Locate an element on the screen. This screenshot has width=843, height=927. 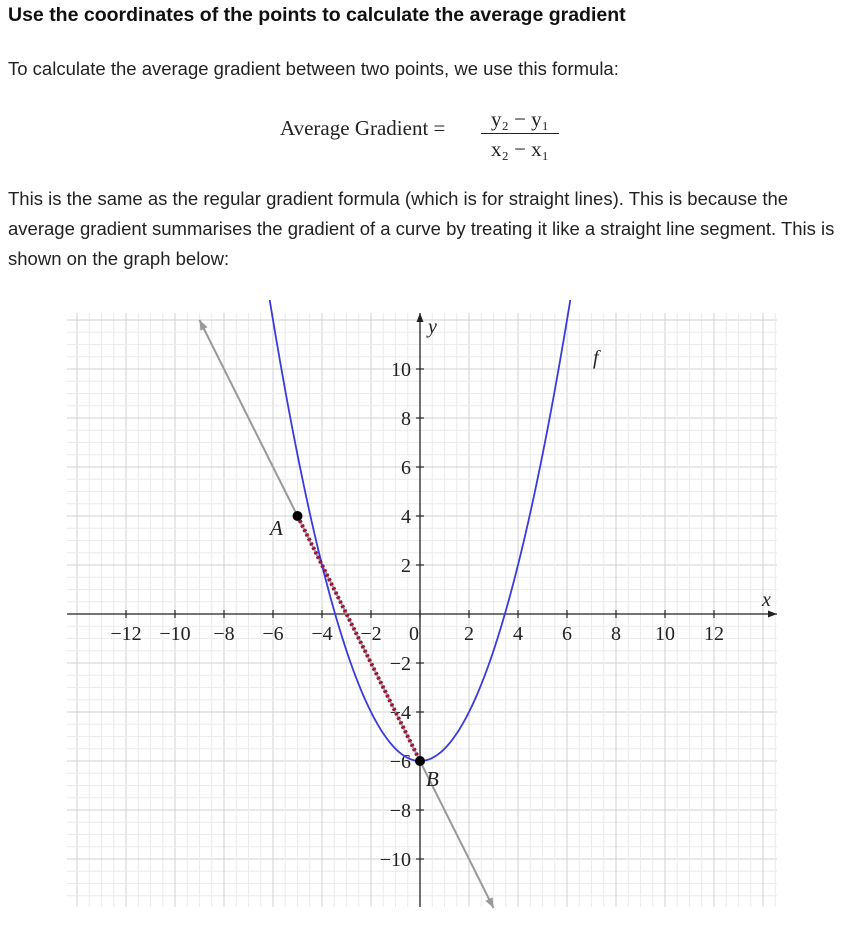
formula-denominator: x₂ − x₁ is located at coordinates (520, 149).